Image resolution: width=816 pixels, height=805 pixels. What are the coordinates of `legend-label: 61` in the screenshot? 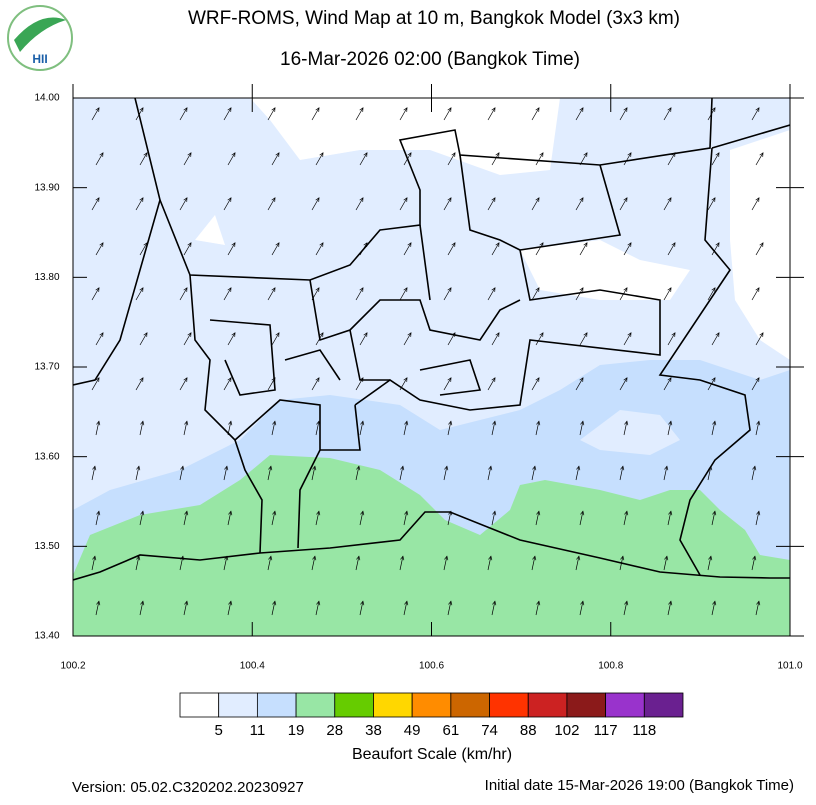 It's located at (451, 730).